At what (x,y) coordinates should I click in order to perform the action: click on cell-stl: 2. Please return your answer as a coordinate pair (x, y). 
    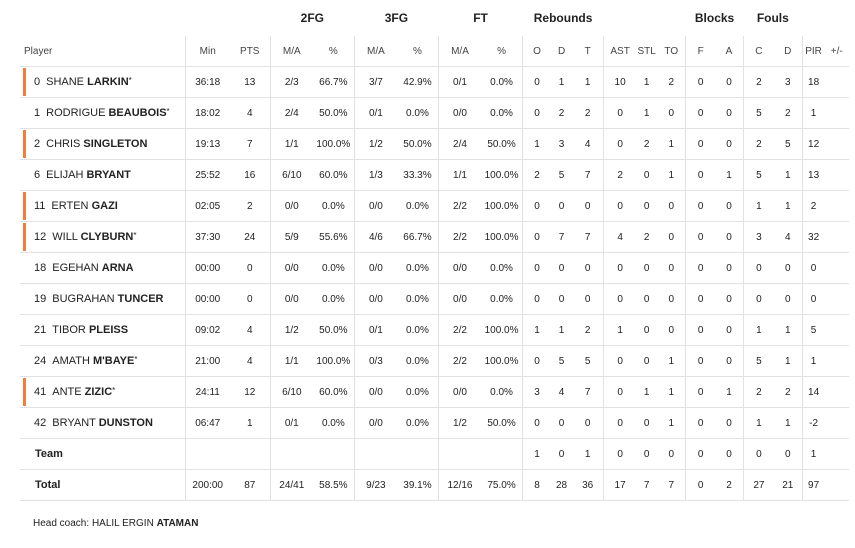
    Looking at the image, I should click on (647, 144).